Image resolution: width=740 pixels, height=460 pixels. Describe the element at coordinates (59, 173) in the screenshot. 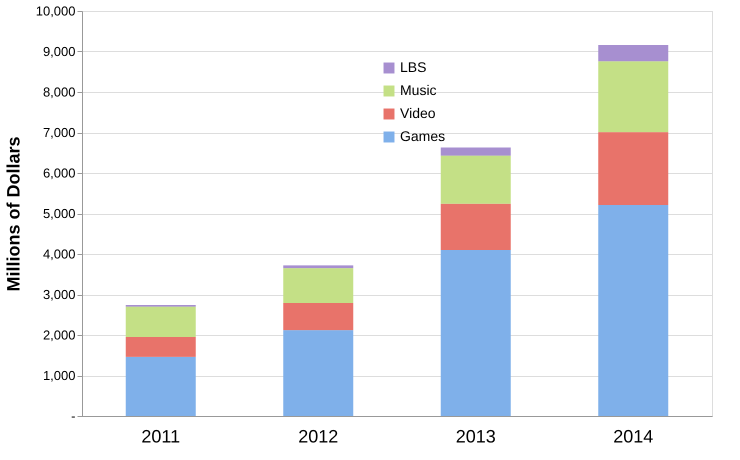

I see `y-tick-label: 6,000` at that location.